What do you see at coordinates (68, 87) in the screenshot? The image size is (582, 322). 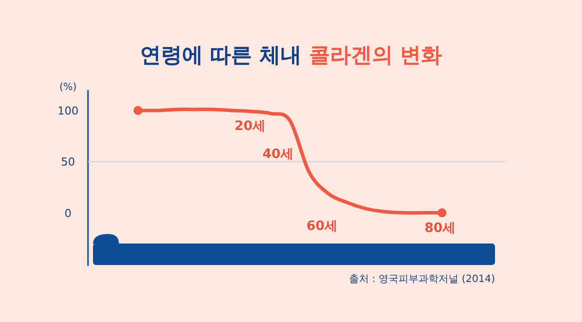 I see `y-axis-title: (%)` at bounding box center [68, 87].